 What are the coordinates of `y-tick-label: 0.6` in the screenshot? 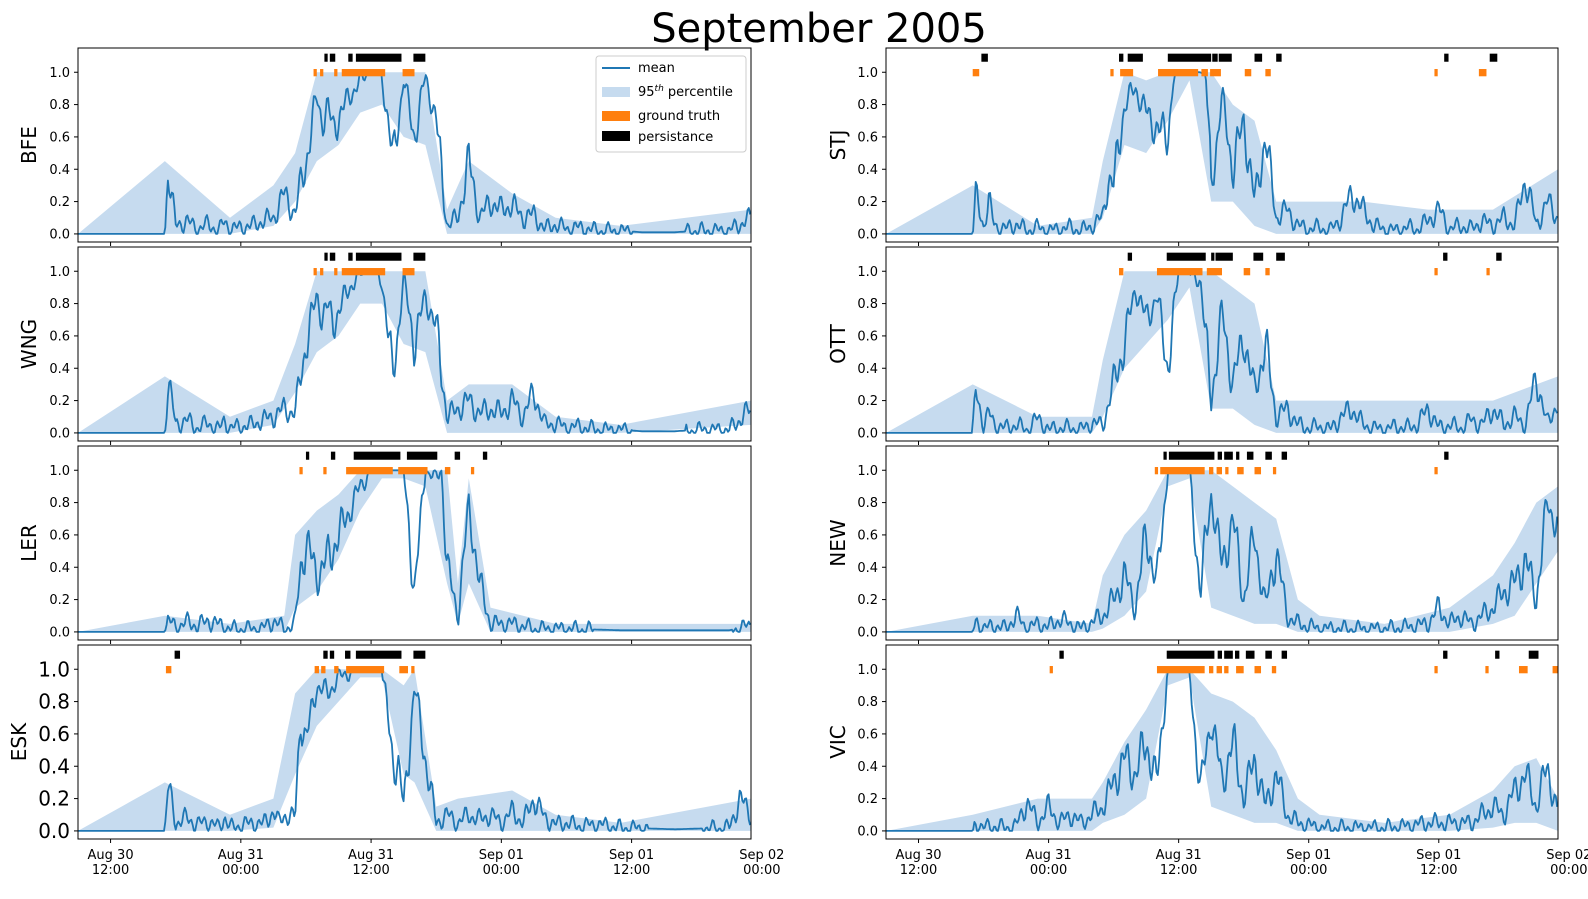 It's located at (867, 734).